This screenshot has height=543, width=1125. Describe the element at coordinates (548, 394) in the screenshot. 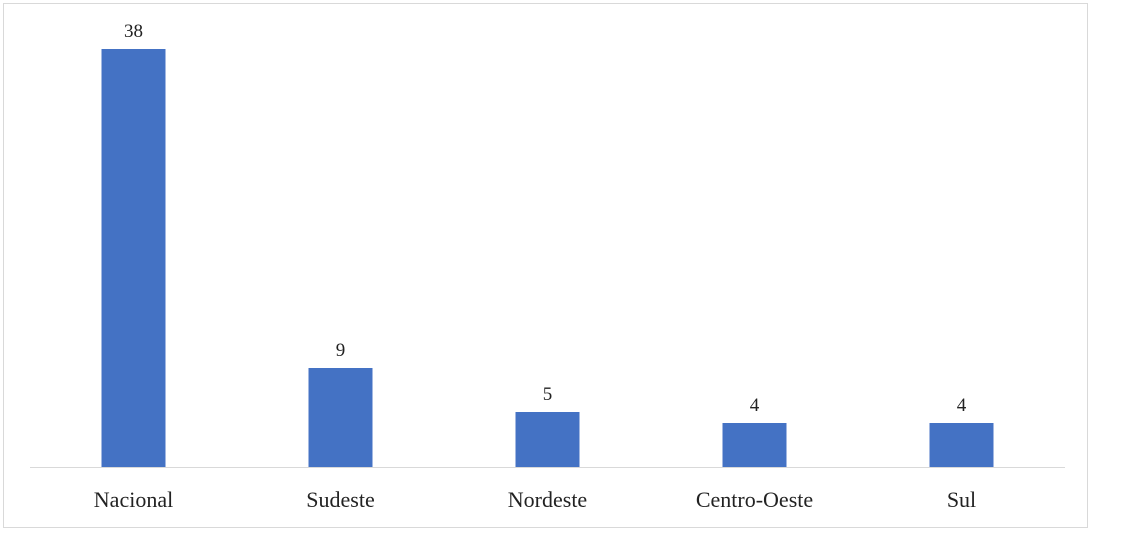

I see `data-label-nordeste: 5` at that location.